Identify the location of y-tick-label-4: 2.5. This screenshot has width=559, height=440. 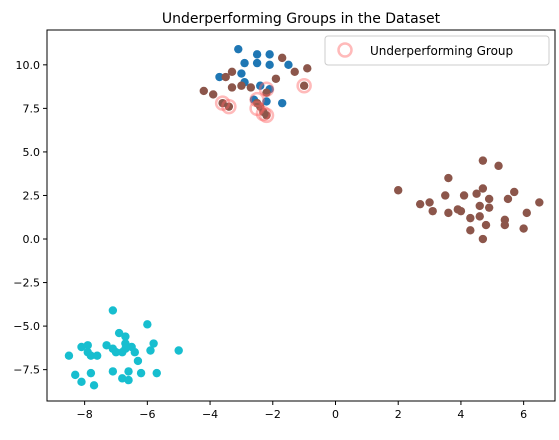
(32, 195).